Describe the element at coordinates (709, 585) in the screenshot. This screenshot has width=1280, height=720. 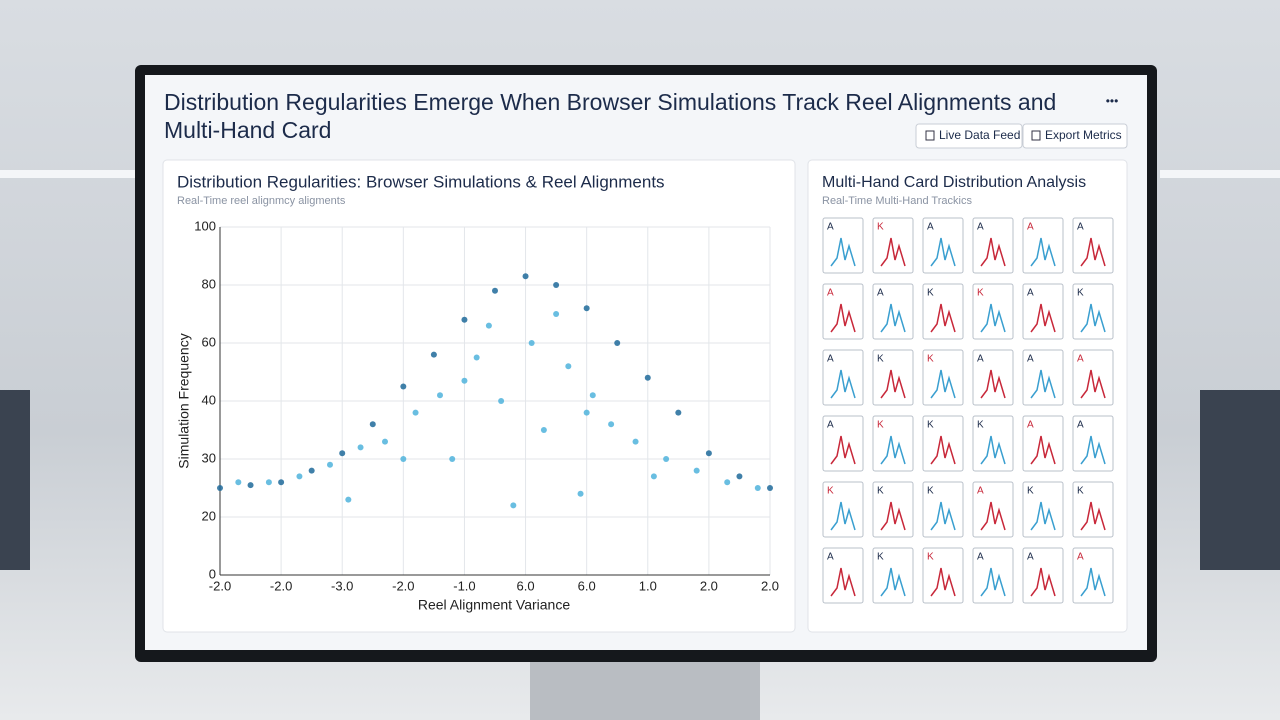
I see `x-tick-label: 2.0` at that location.